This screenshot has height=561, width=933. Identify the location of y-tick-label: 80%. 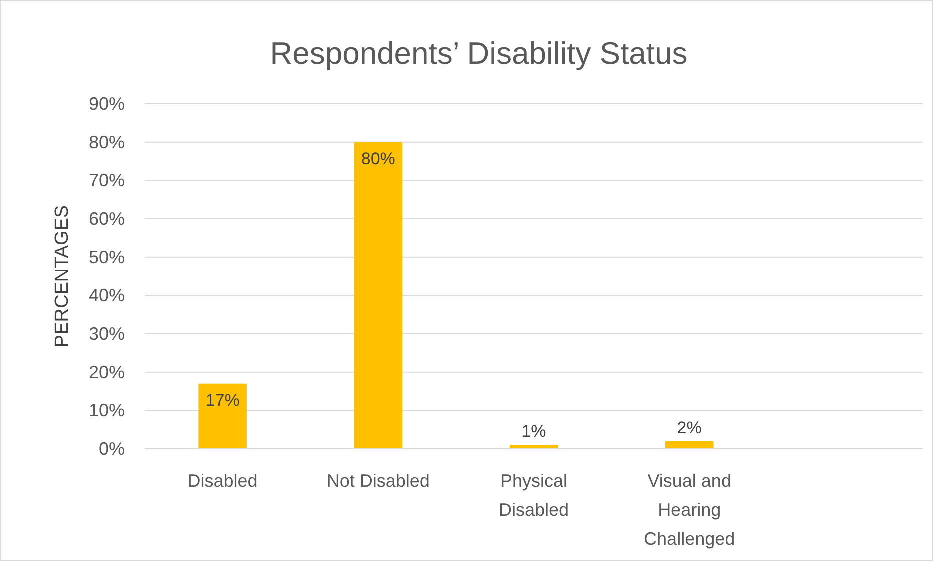
(106, 142).